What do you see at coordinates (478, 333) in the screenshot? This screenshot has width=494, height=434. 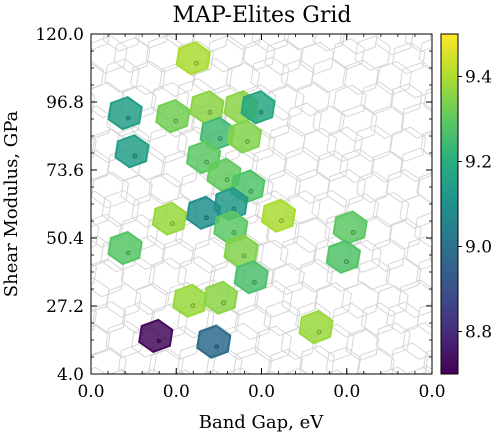 I see `colorbar-tick-label: 8.8` at bounding box center [478, 333].